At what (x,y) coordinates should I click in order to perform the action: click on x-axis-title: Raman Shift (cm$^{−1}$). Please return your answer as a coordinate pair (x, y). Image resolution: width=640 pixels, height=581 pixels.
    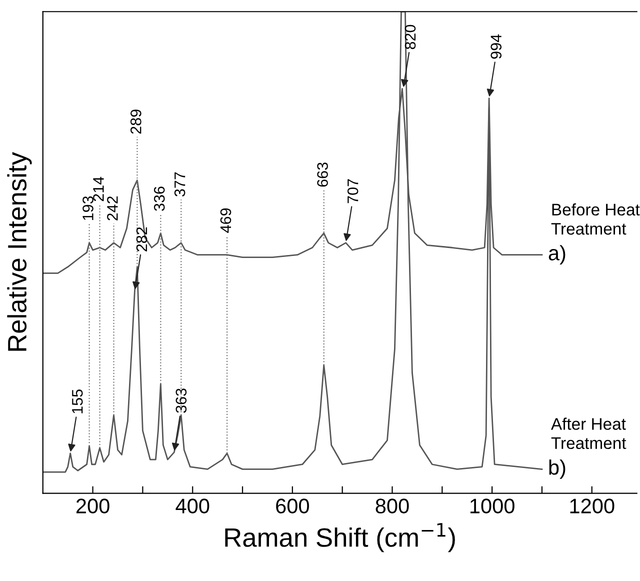
    Looking at the image, I should click on (340, 537).